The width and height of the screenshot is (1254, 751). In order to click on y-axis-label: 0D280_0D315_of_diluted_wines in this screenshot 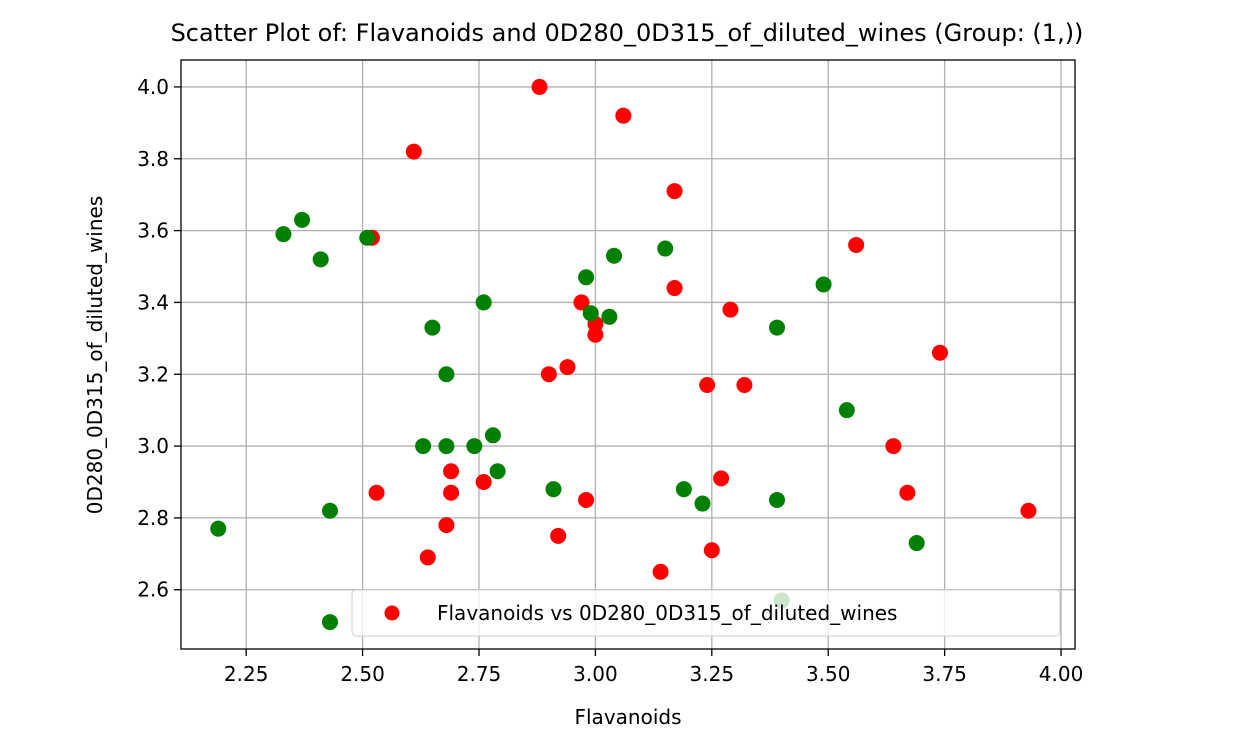, I will do `click(95, 355)`.